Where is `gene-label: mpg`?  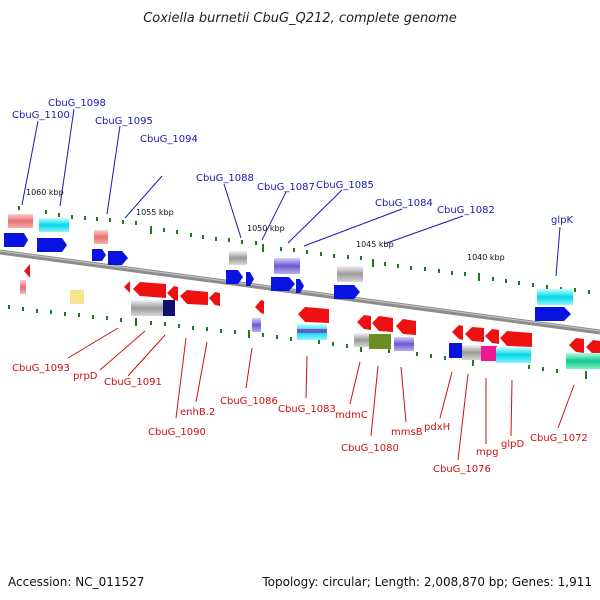 gene-label: mpg is located at coordinates (487, 452).